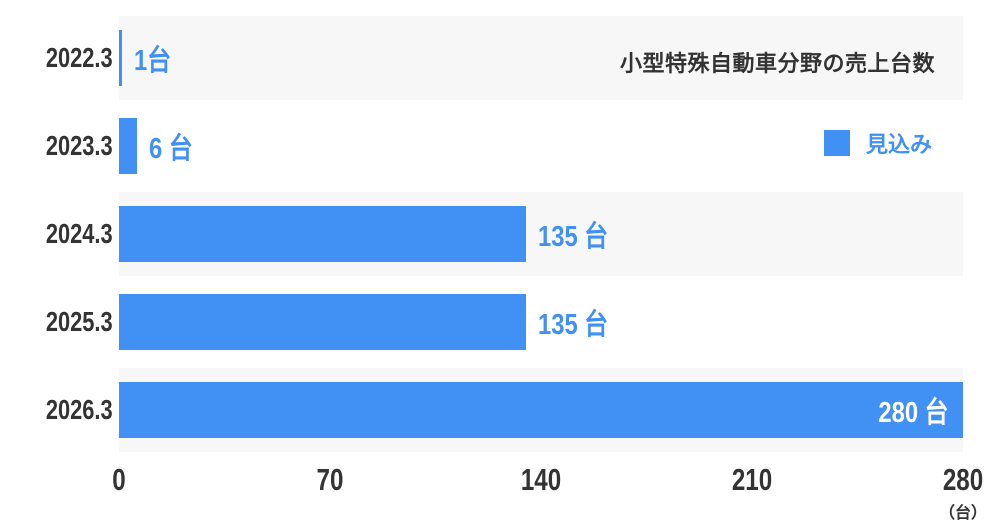 The image size is (1000, 527). Describe the element at coordinates (963, 479) in the screenshot. I see `x-tick-280: 280` at that location.